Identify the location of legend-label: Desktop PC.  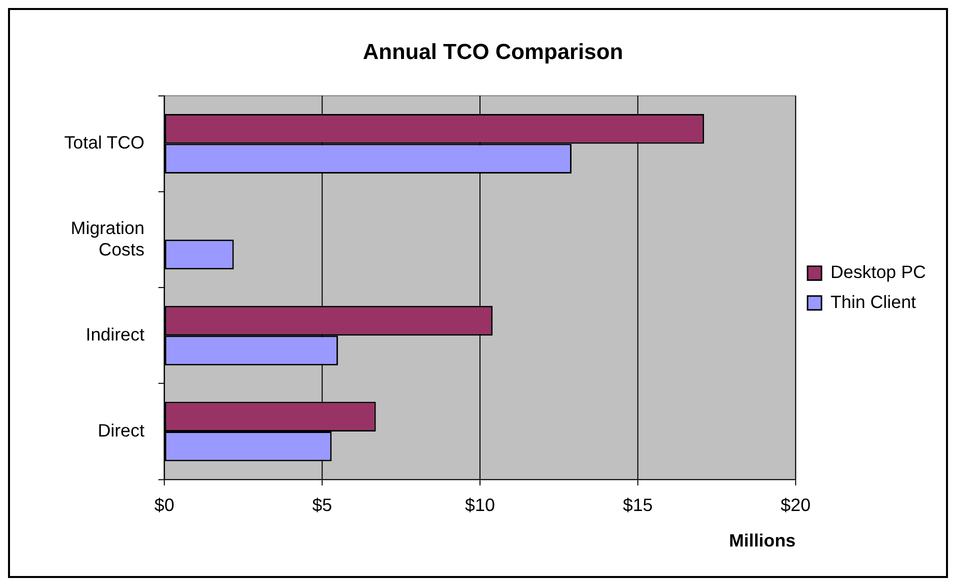
(878, 272).